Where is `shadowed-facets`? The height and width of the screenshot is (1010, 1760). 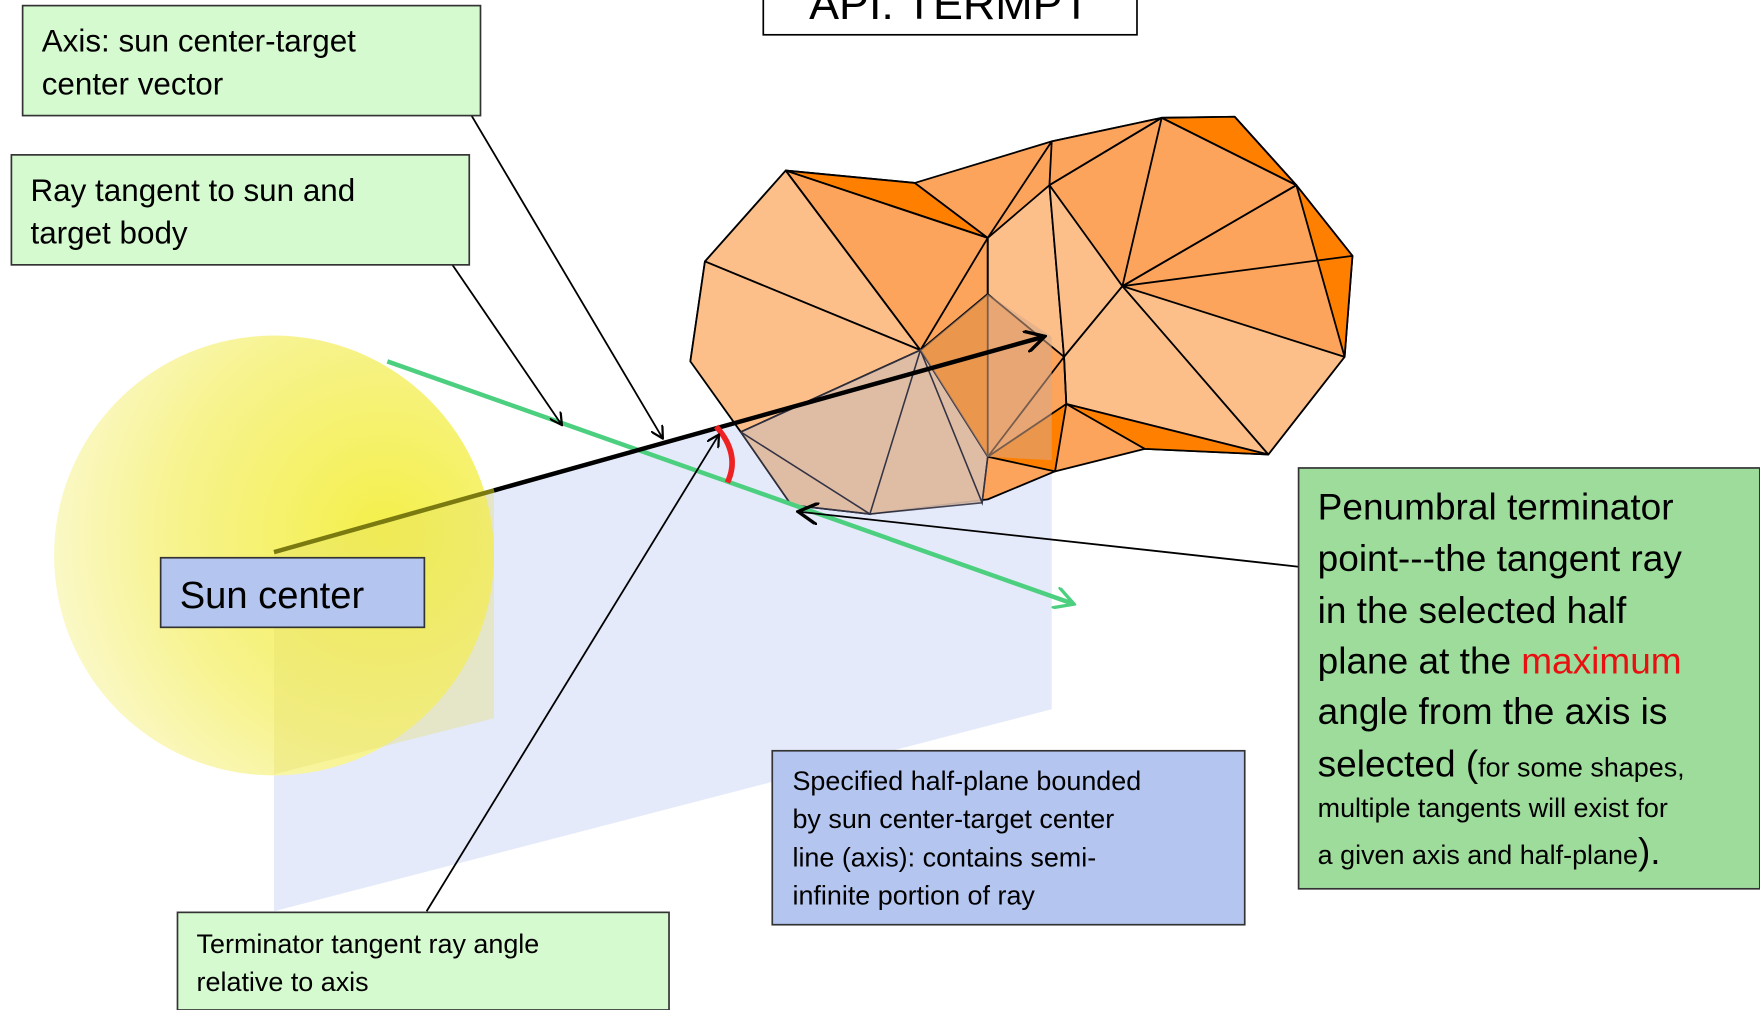 shadowed-facets is located at coordinates (895, 405).